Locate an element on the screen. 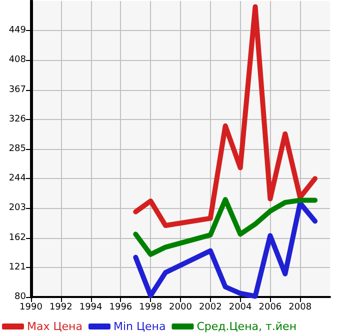 The image size is (345, 335). legend-label: Min Цена is located at coordinates (139, 326).